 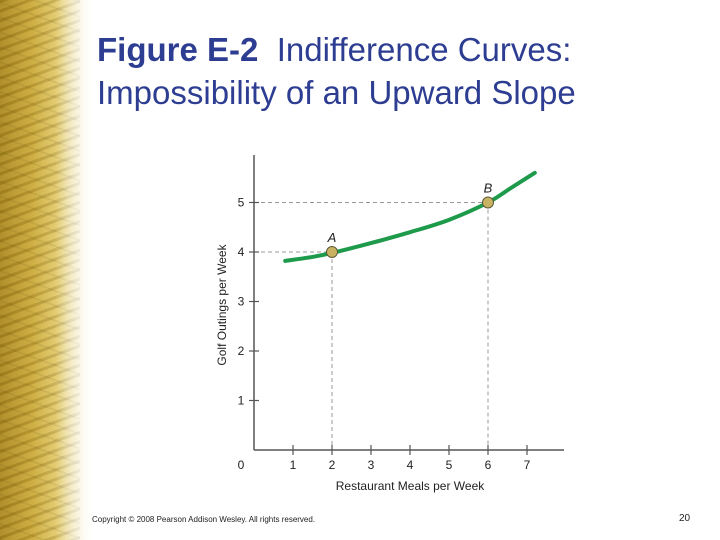 What do you see at coordinates (332, 252) in the screenshot?
I see `point-a` at bounding box center [332, 252].